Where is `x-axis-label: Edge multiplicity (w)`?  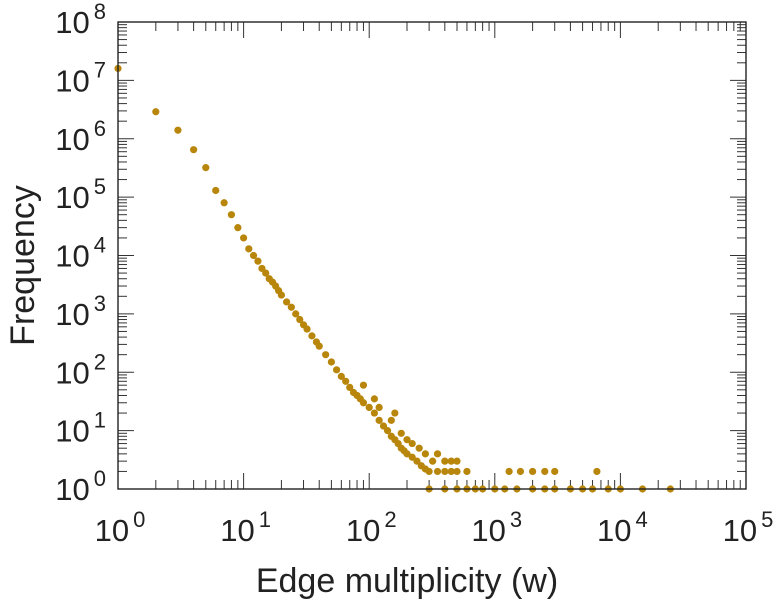
x-axis-label: Edge multiplicity (w) is located at coordinates (407, 581).